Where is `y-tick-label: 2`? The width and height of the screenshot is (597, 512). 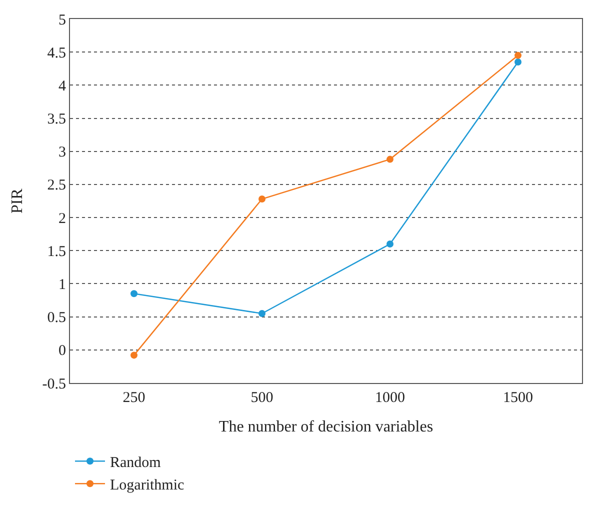
y-tick-label: 2 is located at coordinates (62, 218).